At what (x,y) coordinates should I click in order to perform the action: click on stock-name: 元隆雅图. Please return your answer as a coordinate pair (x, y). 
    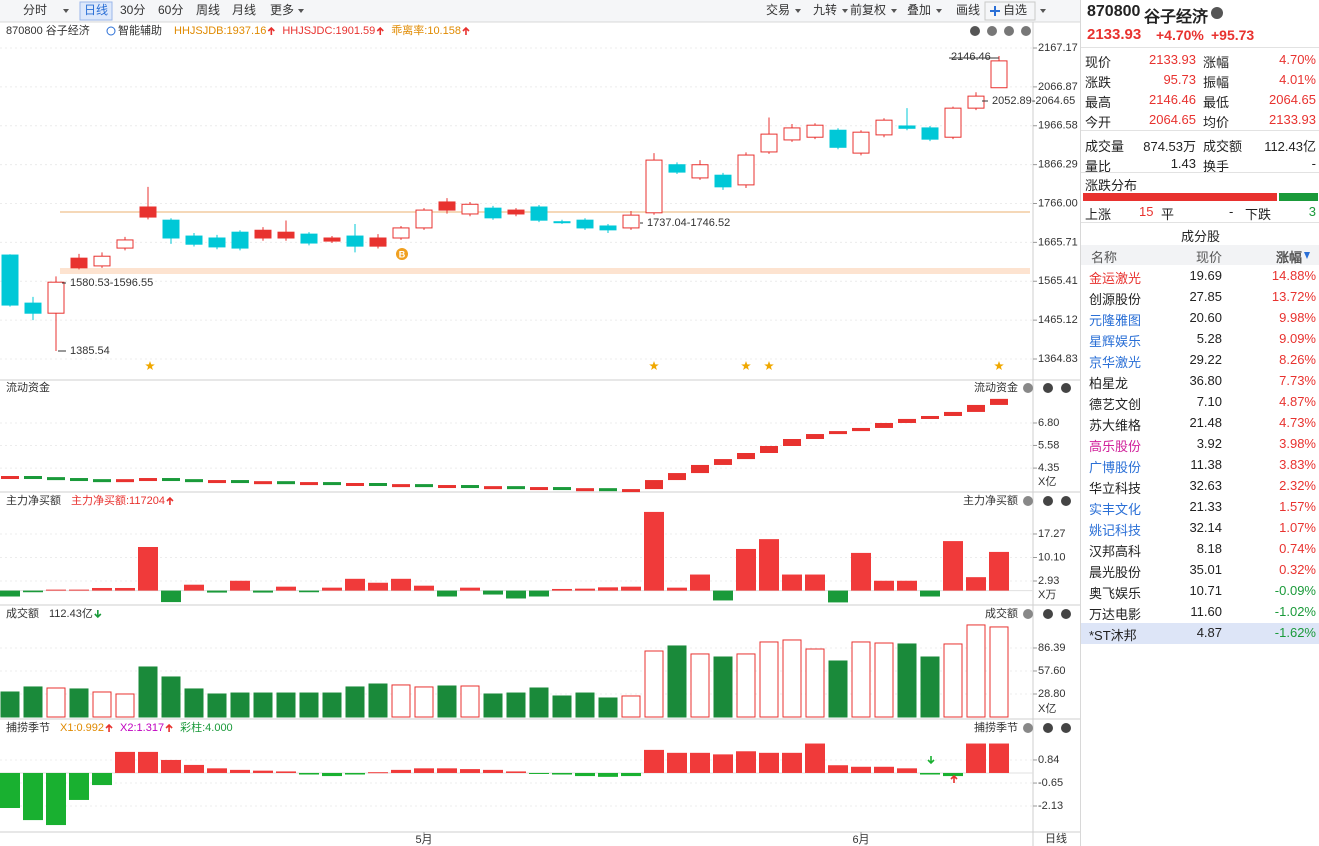
    Looking at the image, I should click on (1115, 320).